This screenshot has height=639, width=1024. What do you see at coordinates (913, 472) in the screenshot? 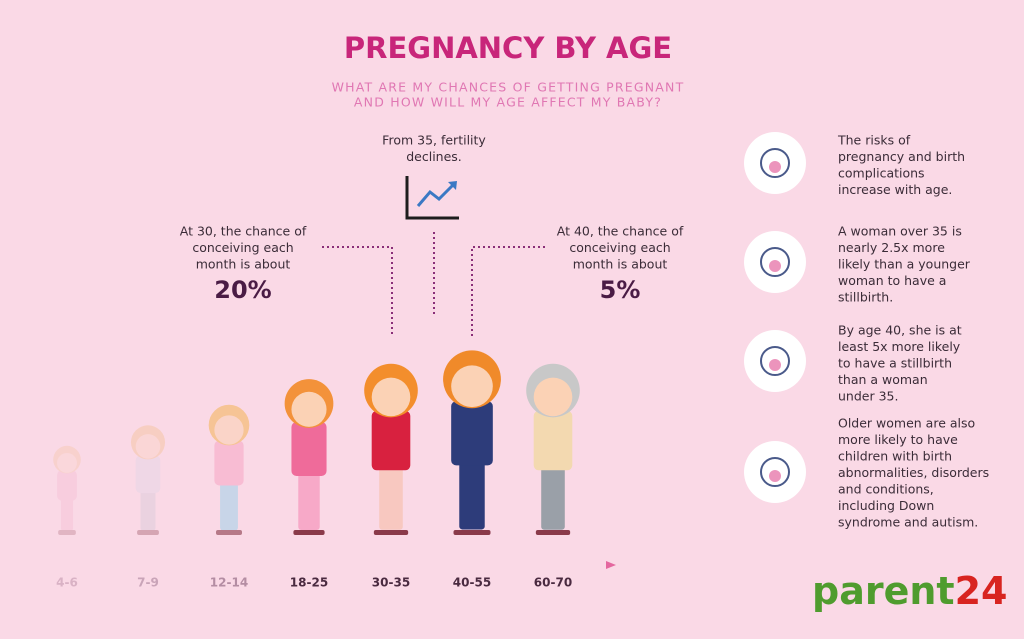
I see `risk-text: abnormalities, disorders` at bounding box center [913, 472].